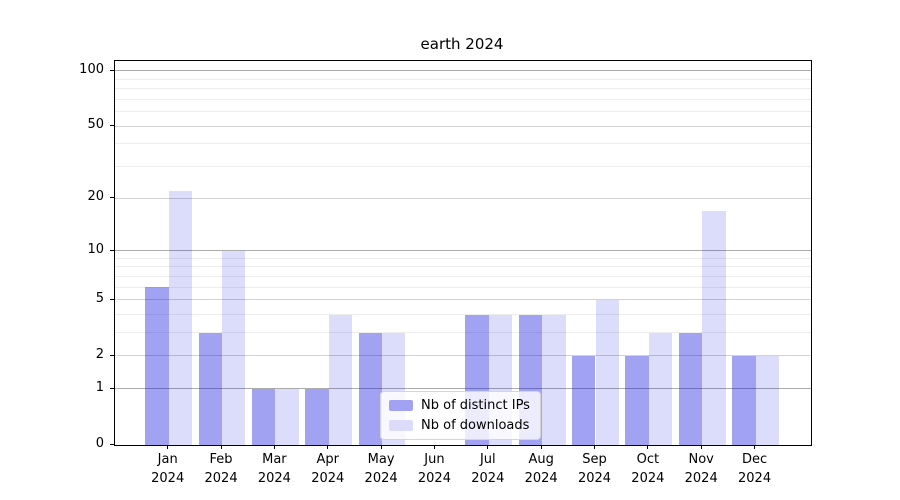  Describe the element at coordinates (99, 387) in the screenshot. I see `y-tick-label-1: 1` at that location.